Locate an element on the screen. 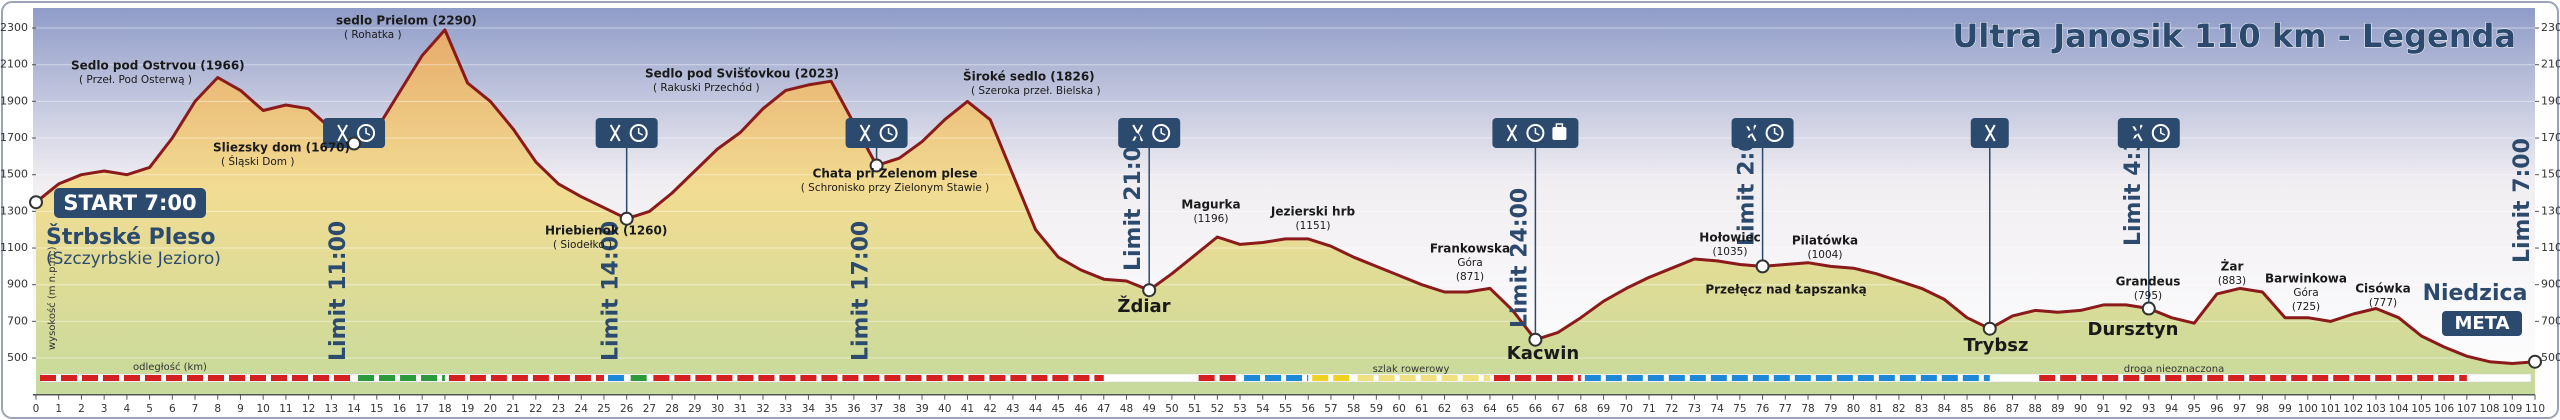 The width and height of the screenshot is (2560, 420). x-tick-label: 50 is located at coordinates (1171, 409).